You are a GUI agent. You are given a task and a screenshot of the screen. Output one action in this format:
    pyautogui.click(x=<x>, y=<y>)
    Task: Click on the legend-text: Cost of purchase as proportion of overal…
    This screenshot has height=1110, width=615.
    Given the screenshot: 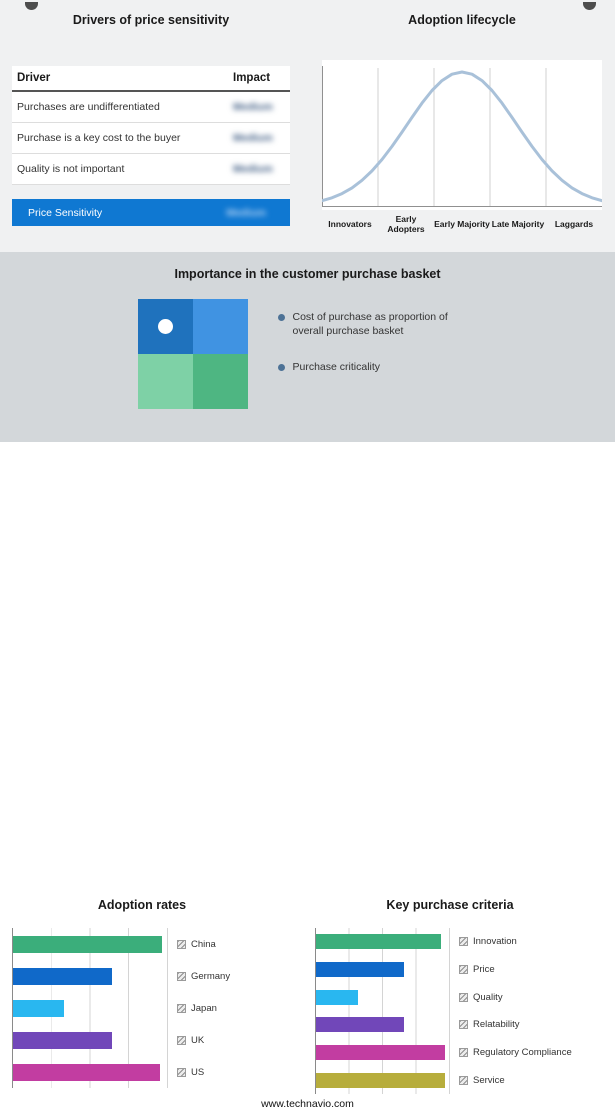 What is the action you would take?
    pyautogui.click(x=370, y=324)
    